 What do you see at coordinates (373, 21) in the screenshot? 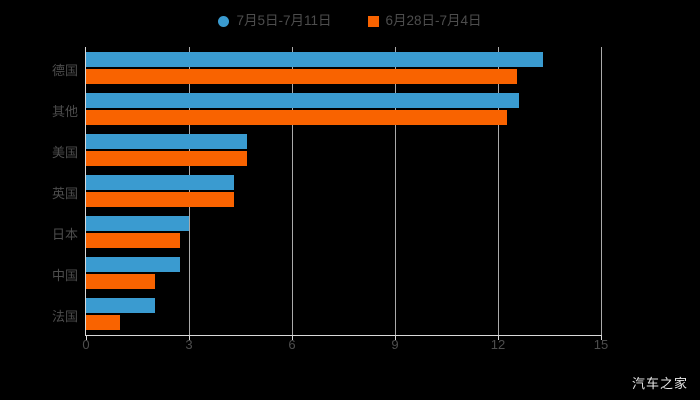
I see `square-marker-icon` at bounding box center [373, 21].